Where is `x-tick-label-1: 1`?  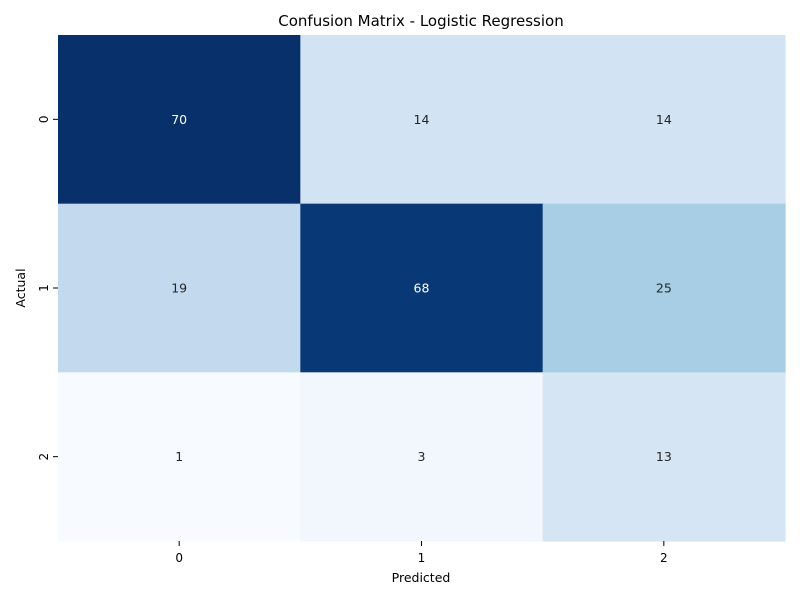 x-tick-label-1: 1 is located at coordinates (422, 558).